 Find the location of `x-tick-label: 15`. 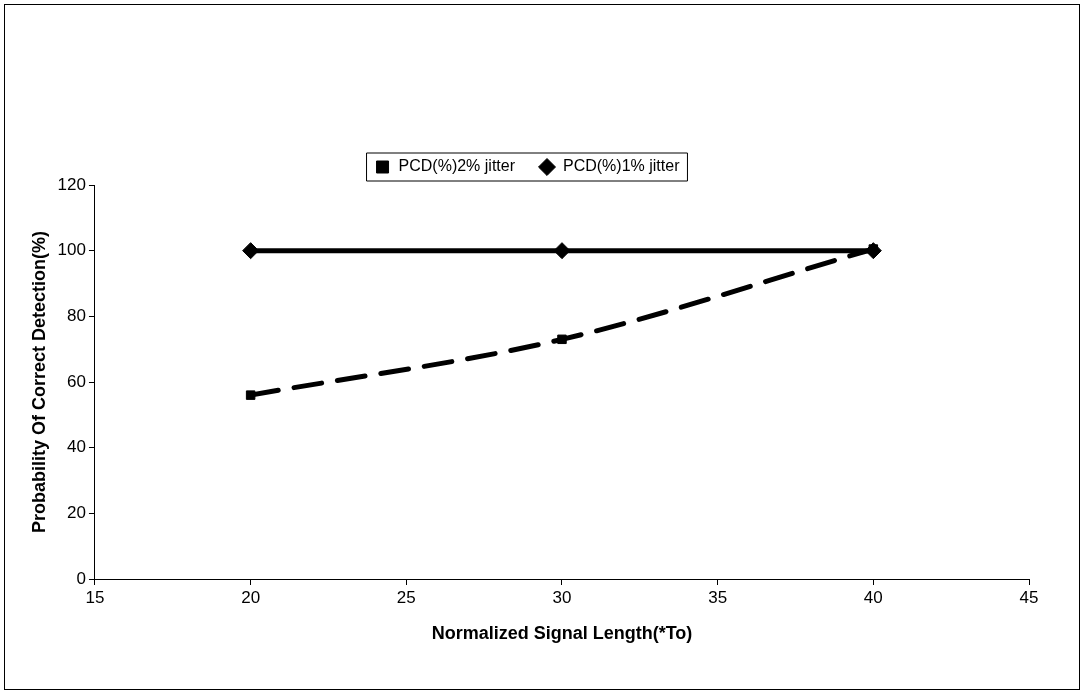

x-tick-label: 15 is located at coordinates (95, 597).